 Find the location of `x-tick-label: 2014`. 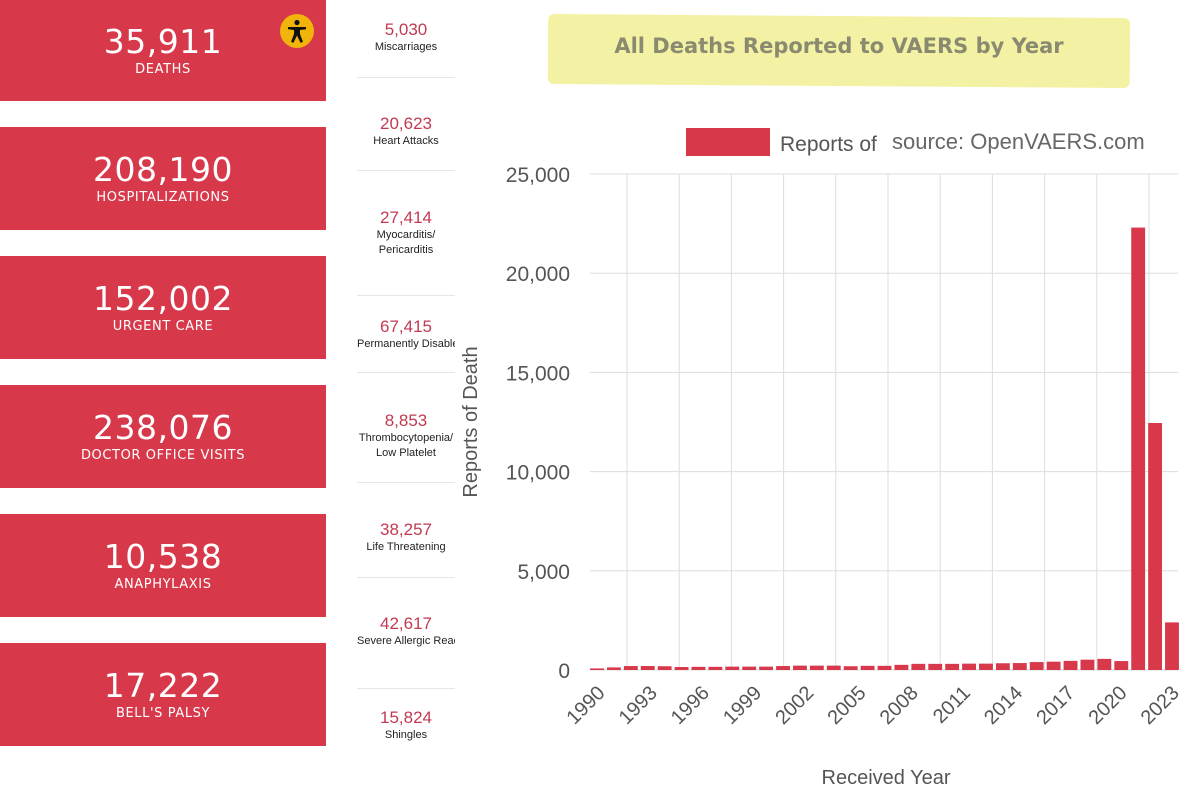

x-tick-label: 2014 is located at coordinates (1003, 705).